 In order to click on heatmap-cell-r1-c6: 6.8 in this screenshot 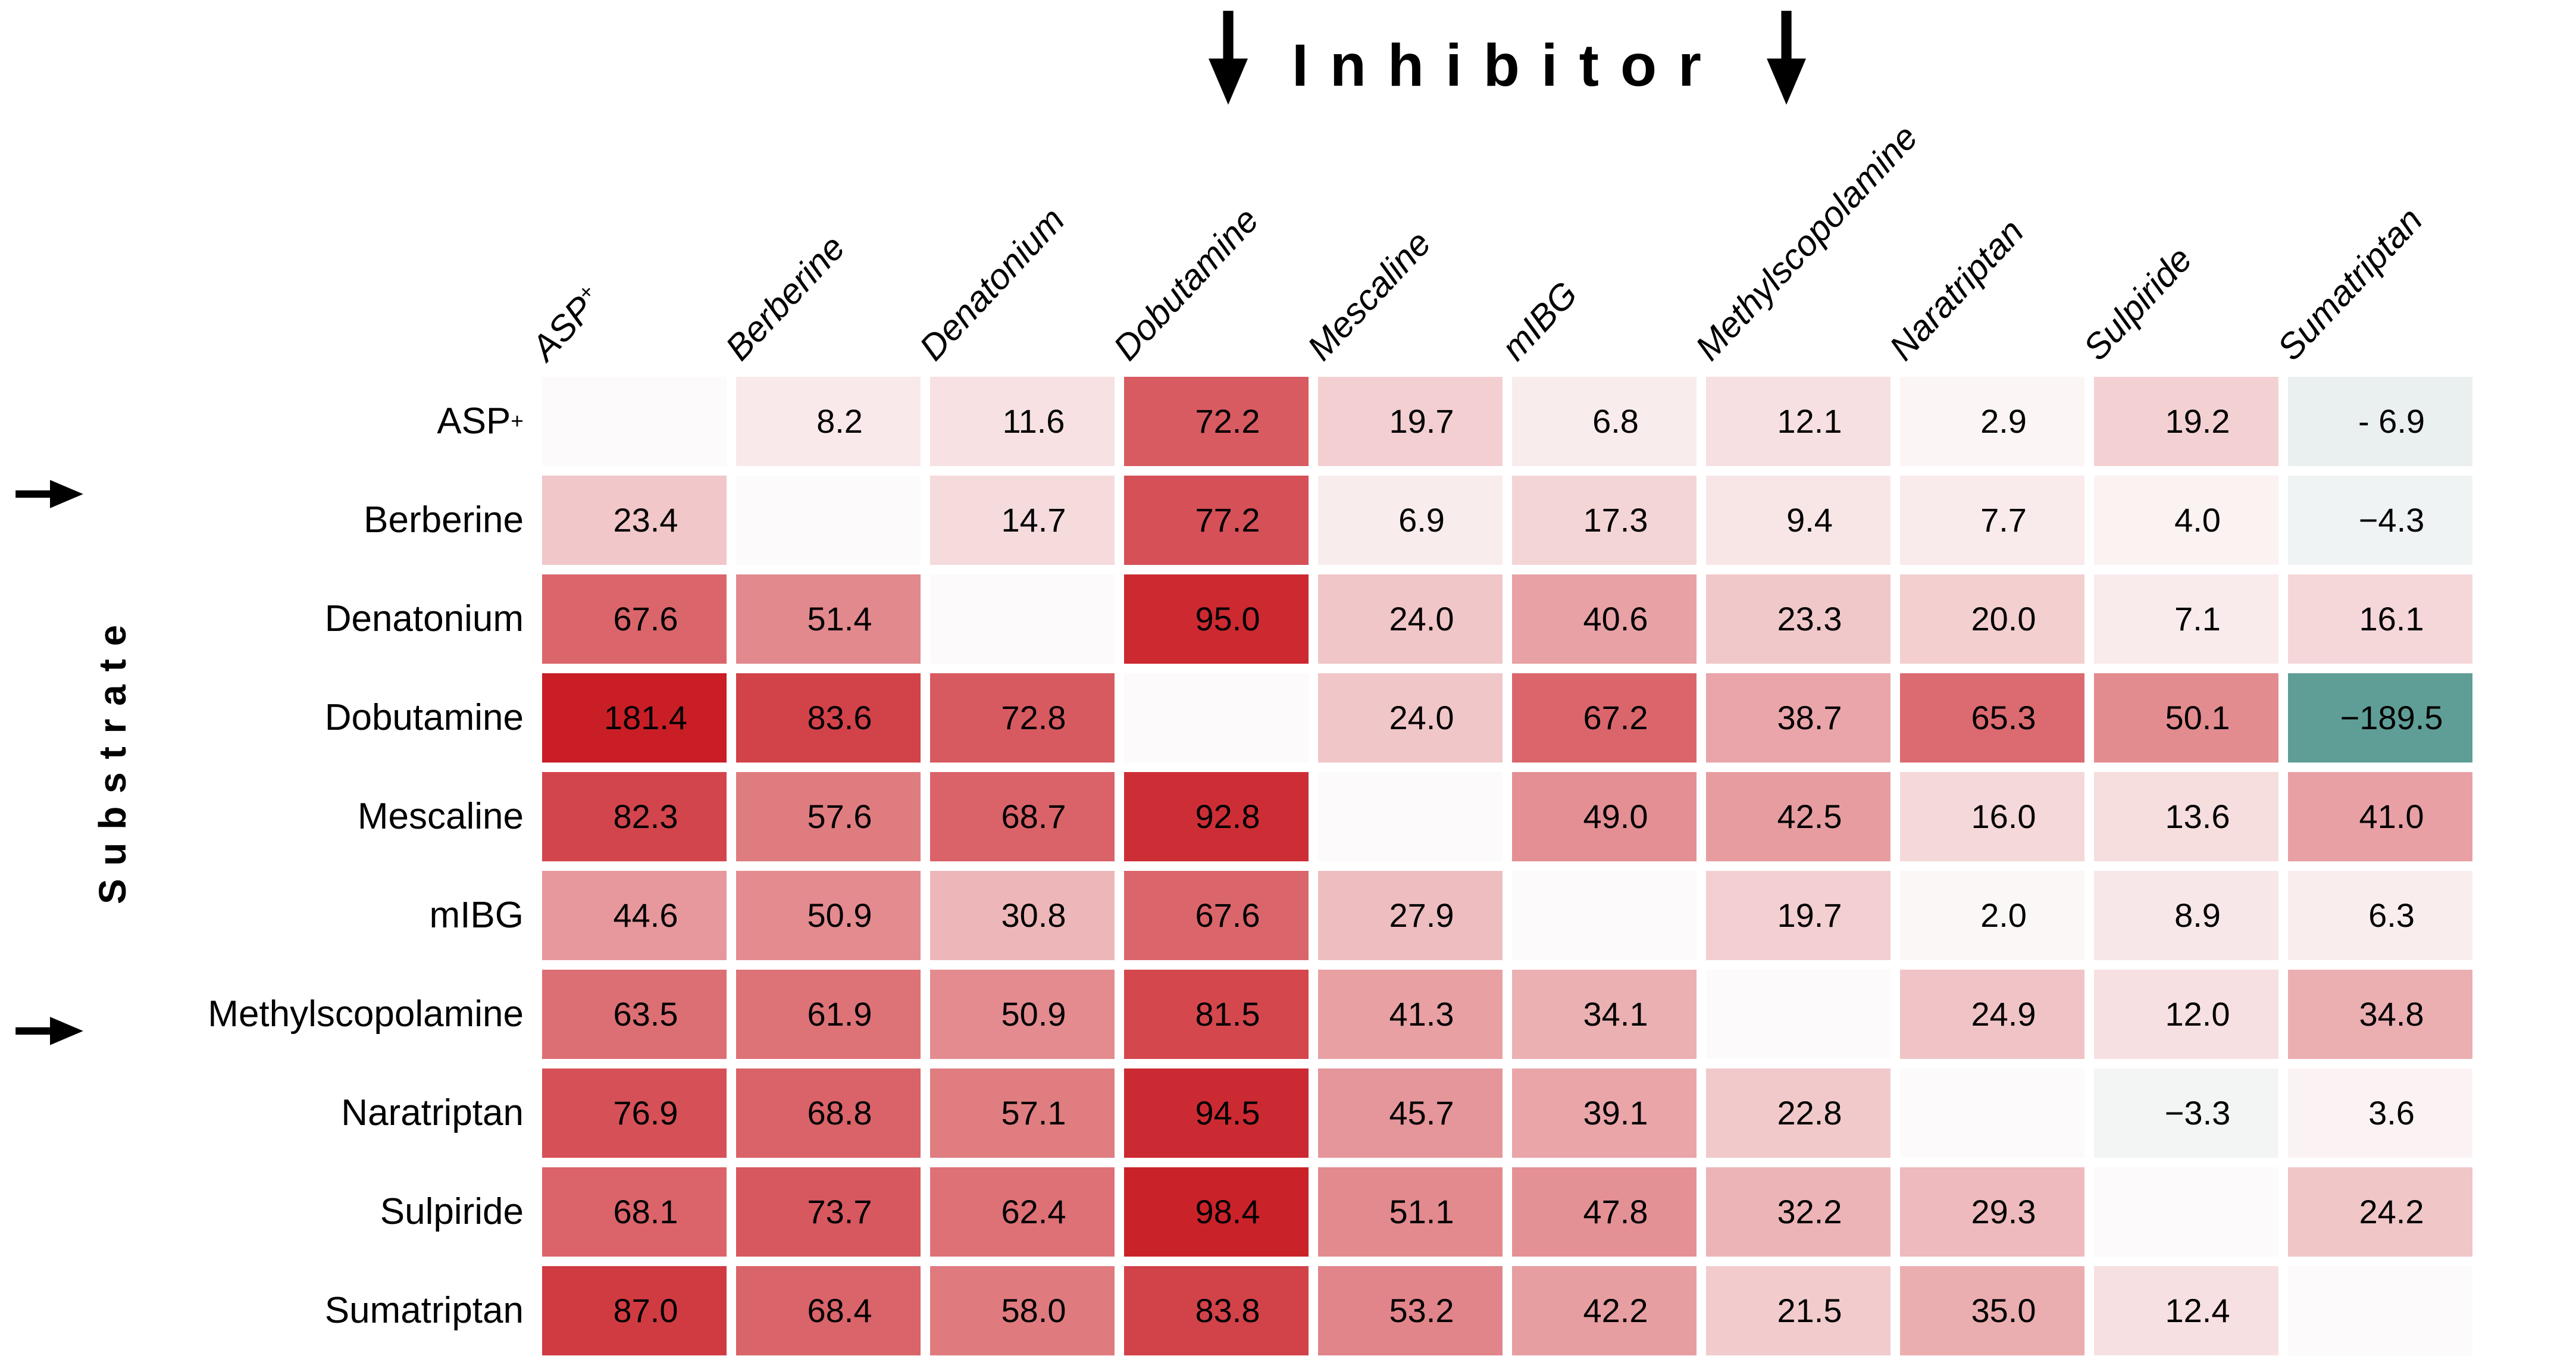, I will do `click(1604, 421)`.